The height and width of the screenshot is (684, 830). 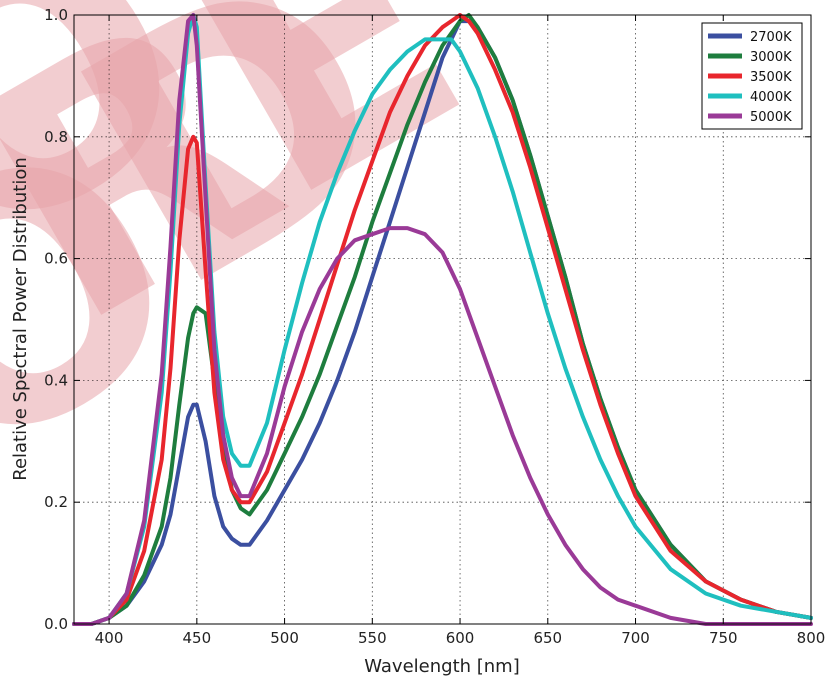 I want to click on legend-label: 2700K, so click(x=771, y=37).